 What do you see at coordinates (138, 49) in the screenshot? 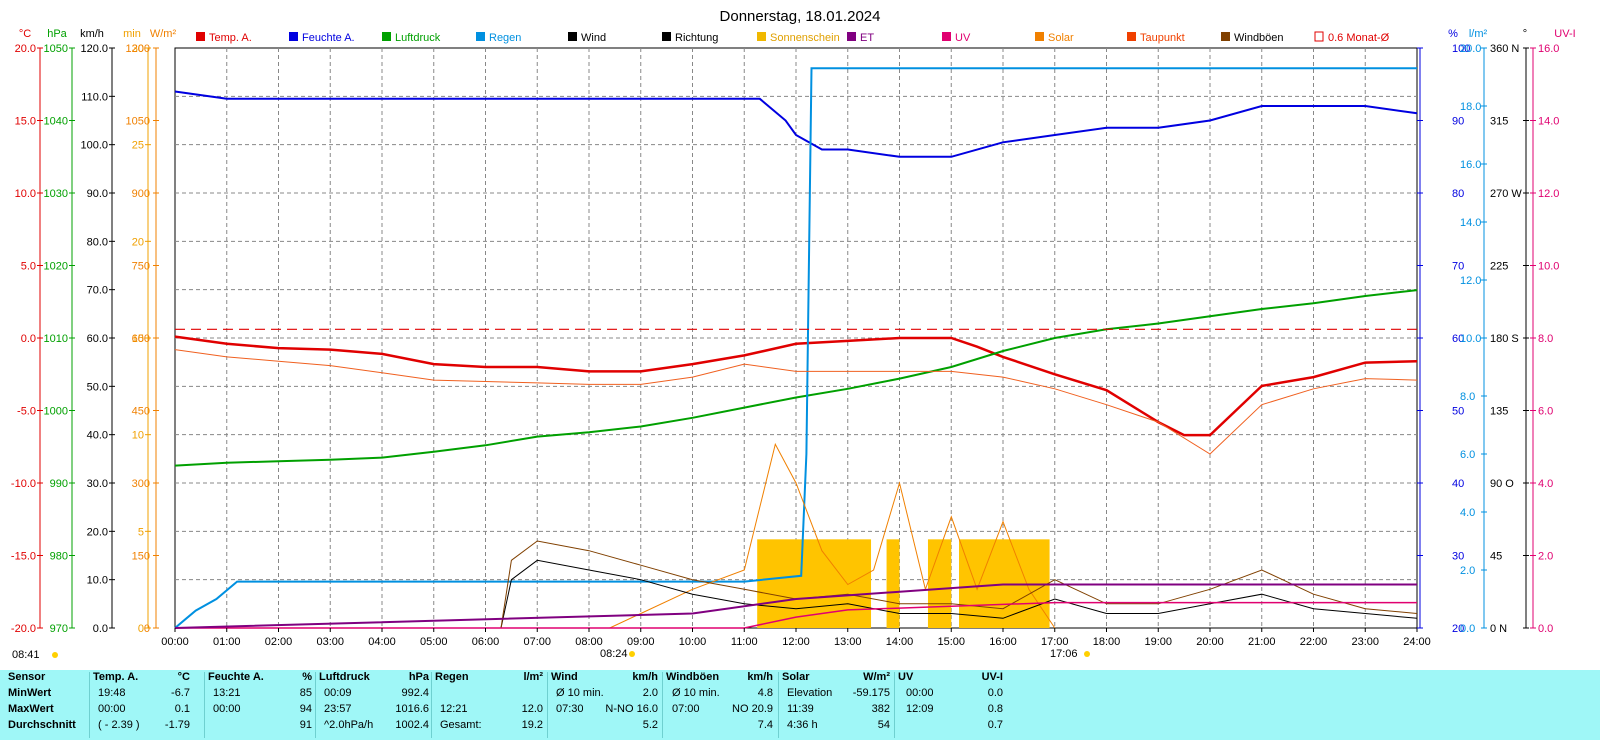
I see `min-tick-label: 30` at bounding box center [138, 49].